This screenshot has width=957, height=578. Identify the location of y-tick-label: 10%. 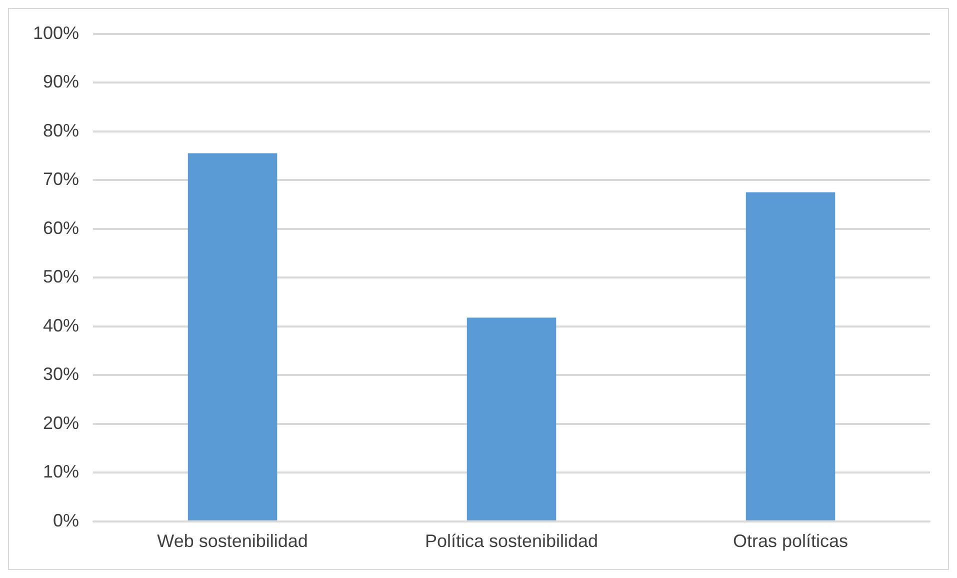
(61, 472).